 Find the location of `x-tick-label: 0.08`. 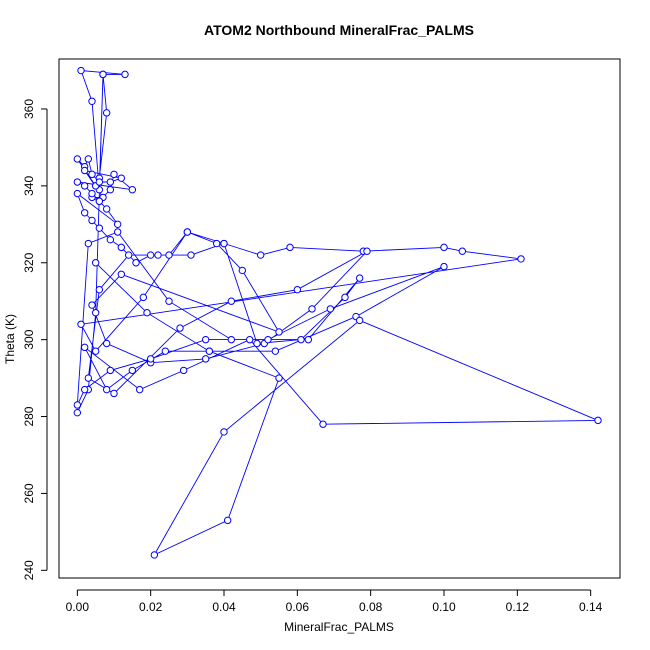

x-tick-label: 0.08 is located at coordinates (371, 607).